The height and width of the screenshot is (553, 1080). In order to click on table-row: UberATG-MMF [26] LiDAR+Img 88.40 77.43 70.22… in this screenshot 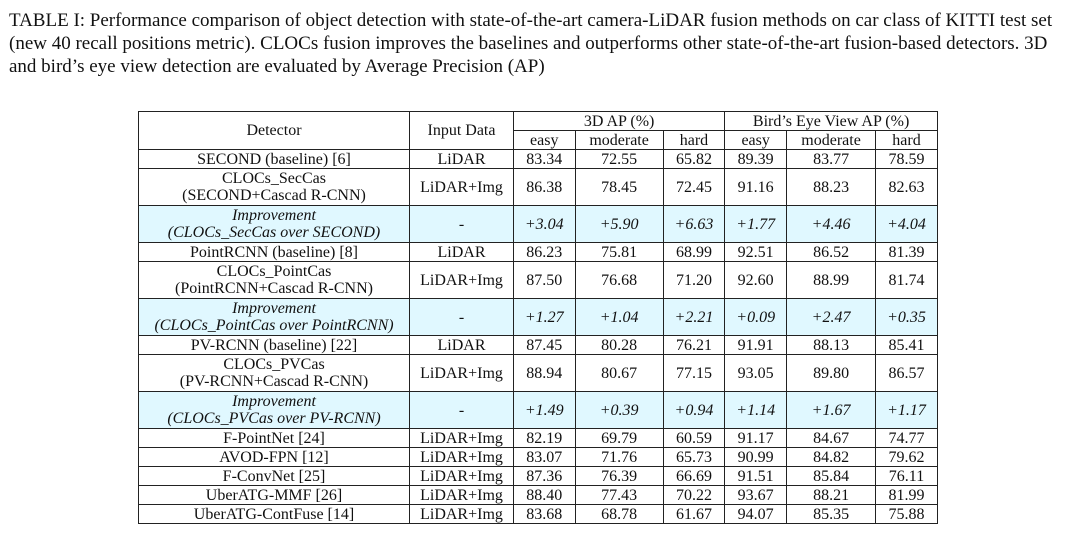, I will do `click(538, 495)`.